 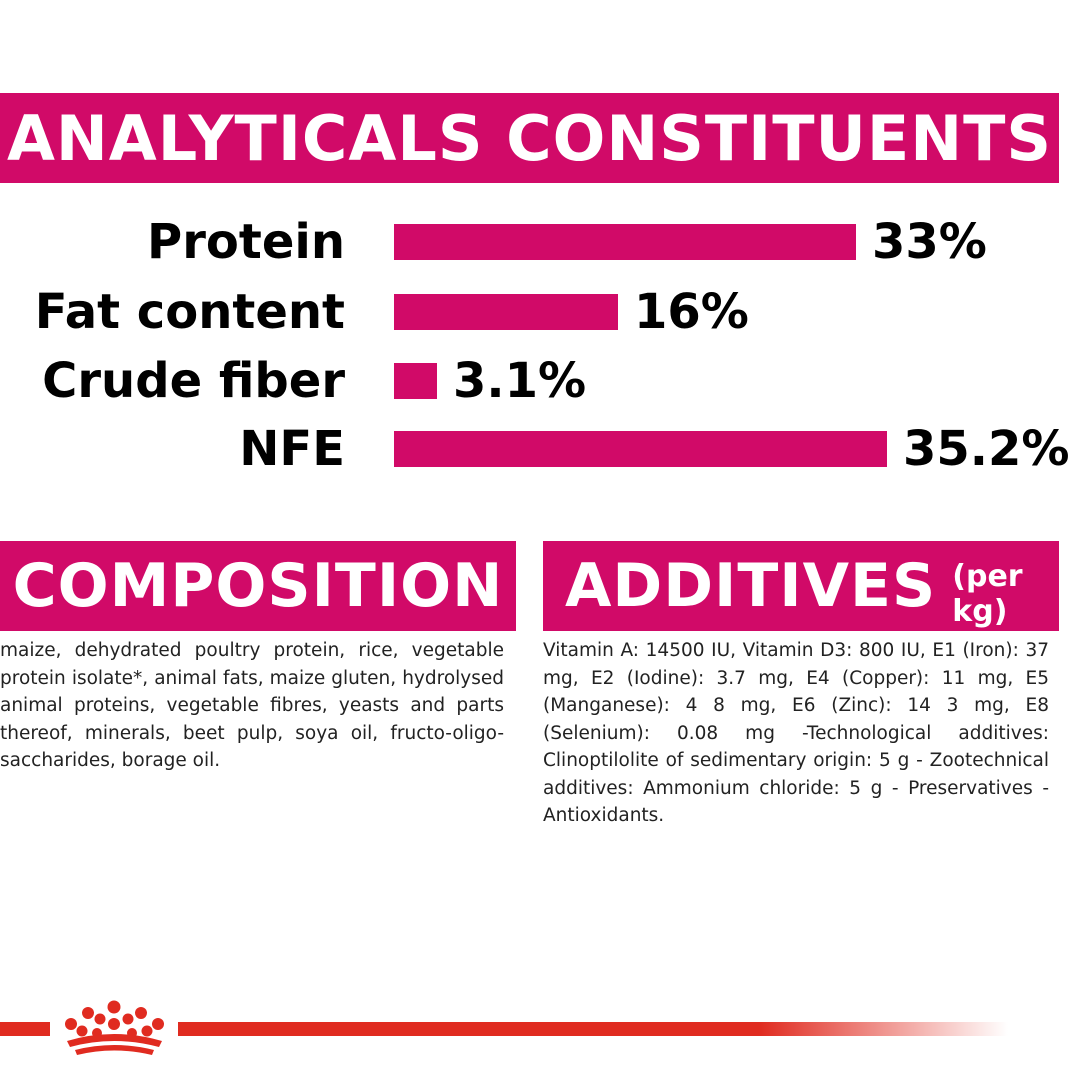 What do you see at coordinates (929, 242) in the screenshot?
I see `constituent-value: 33%` at bounding box center [929, 242].